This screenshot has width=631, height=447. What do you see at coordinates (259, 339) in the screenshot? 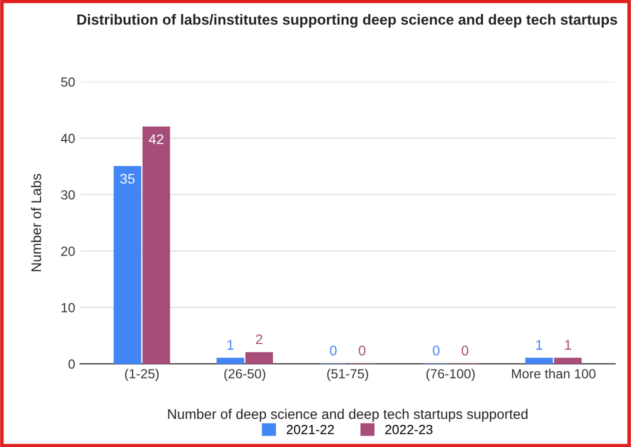
I see `data-label: 2` at bounding box center [259, 339].